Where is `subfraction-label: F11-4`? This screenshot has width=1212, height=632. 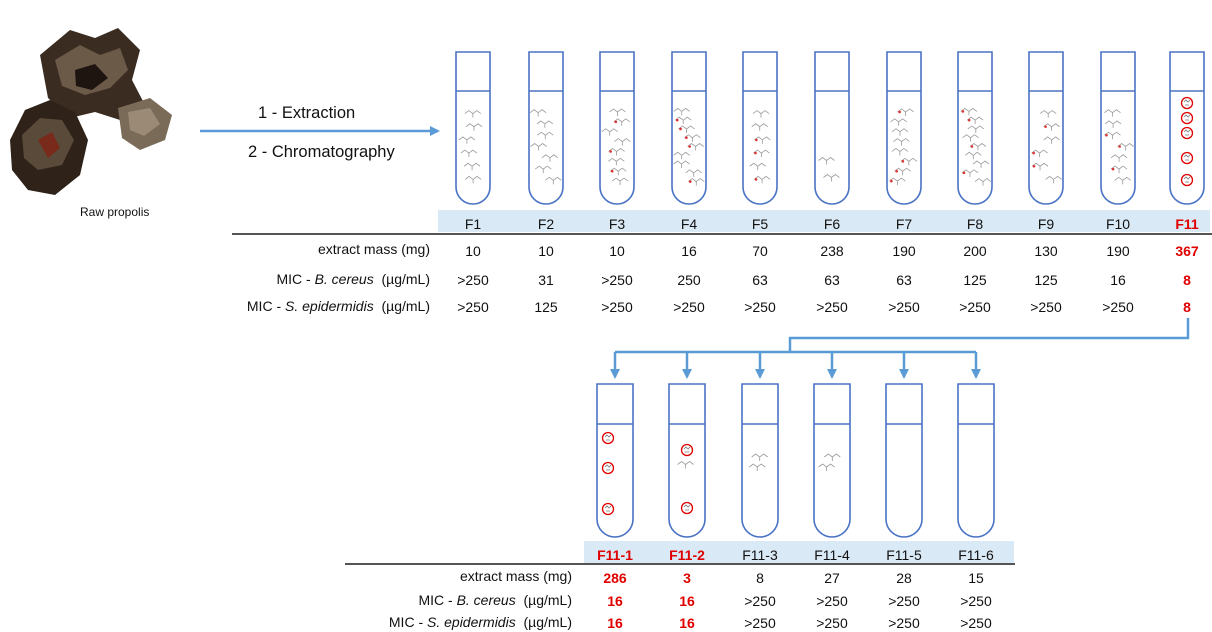
subfraction-label: F11-4 is located at coordinates (832, 555).